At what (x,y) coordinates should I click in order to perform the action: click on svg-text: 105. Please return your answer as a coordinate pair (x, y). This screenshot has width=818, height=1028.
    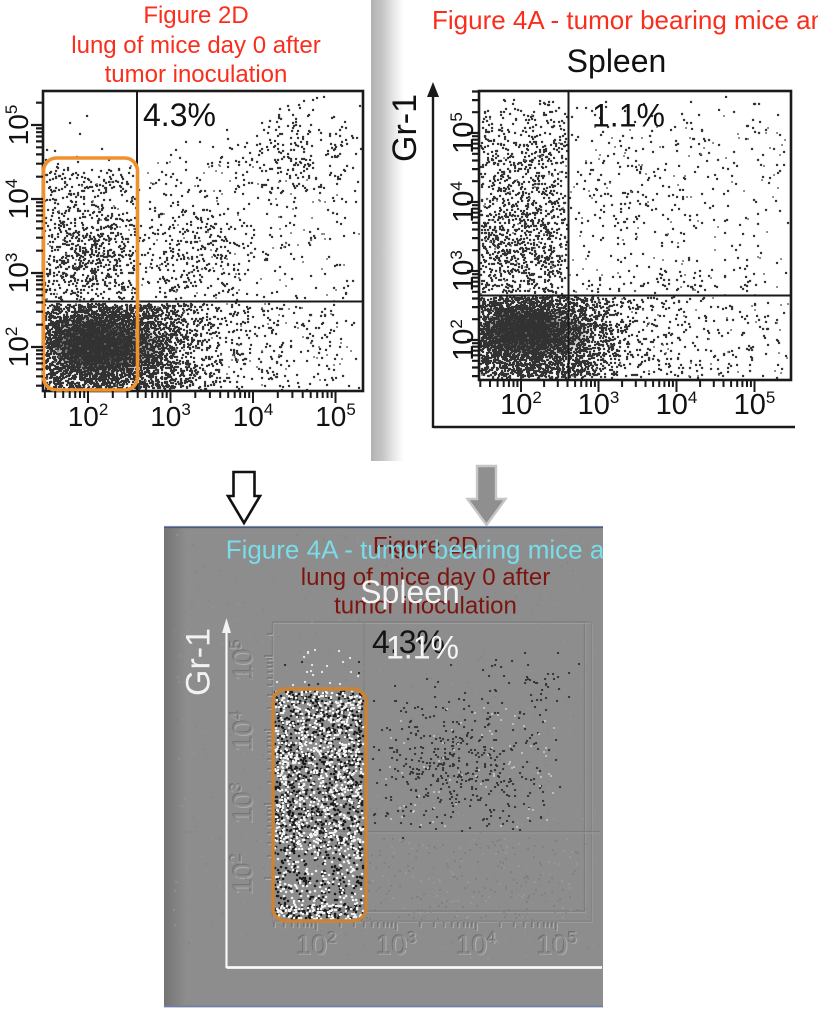
    Looking at the image, I should click on (556, 943).